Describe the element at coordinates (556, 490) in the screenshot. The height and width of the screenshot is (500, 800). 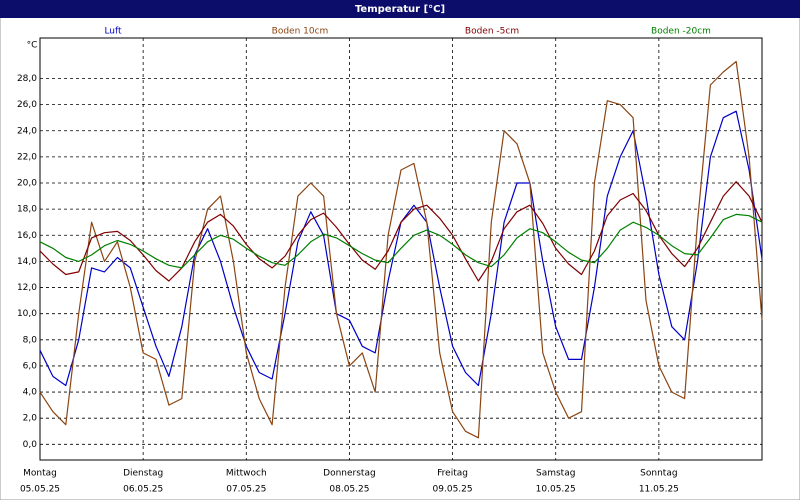
I see `x-tick-date: 10.05.25` at that location.